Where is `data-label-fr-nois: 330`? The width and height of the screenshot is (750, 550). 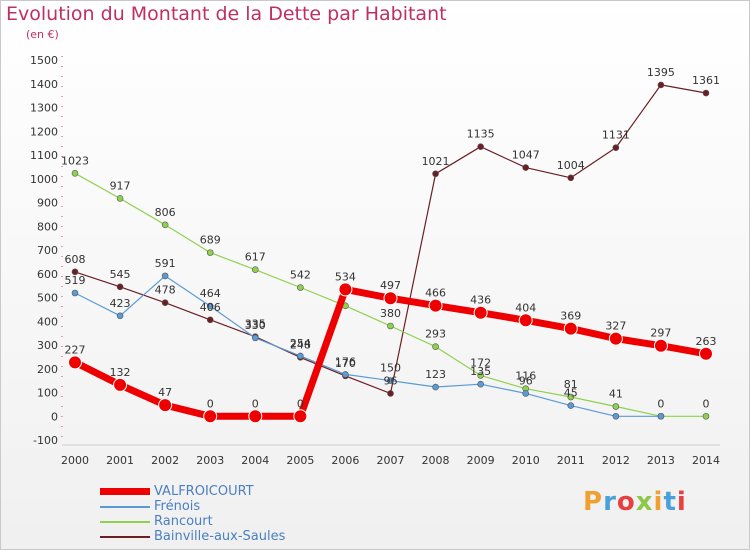 data-label-fr-nois: 330 is located at coordinates (255, 325).